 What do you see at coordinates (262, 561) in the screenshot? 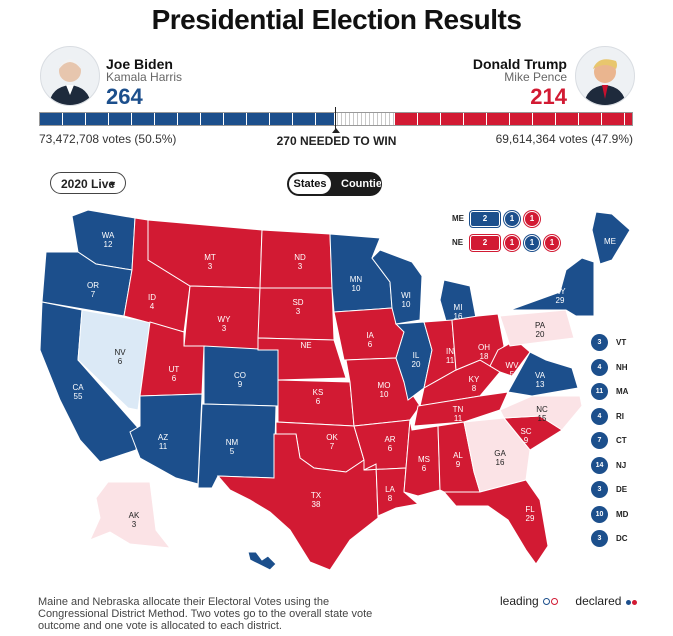
I see `state-hi` at bounding box center [262, 561].